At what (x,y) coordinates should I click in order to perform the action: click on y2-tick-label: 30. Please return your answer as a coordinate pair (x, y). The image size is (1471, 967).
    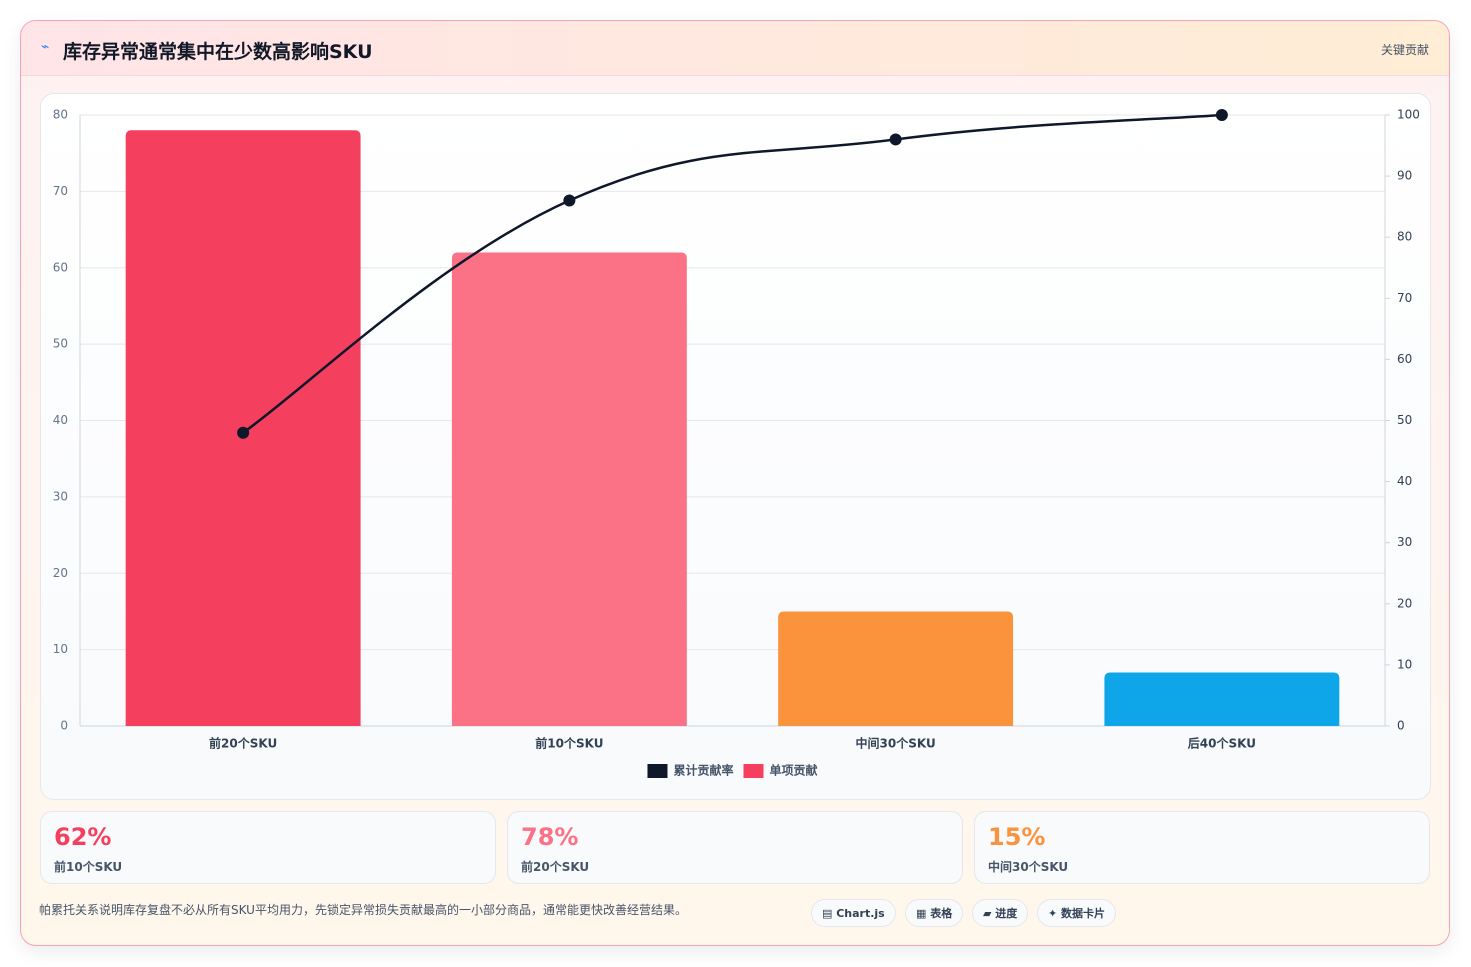
    Looking at the image, I should click on (1404, 542).